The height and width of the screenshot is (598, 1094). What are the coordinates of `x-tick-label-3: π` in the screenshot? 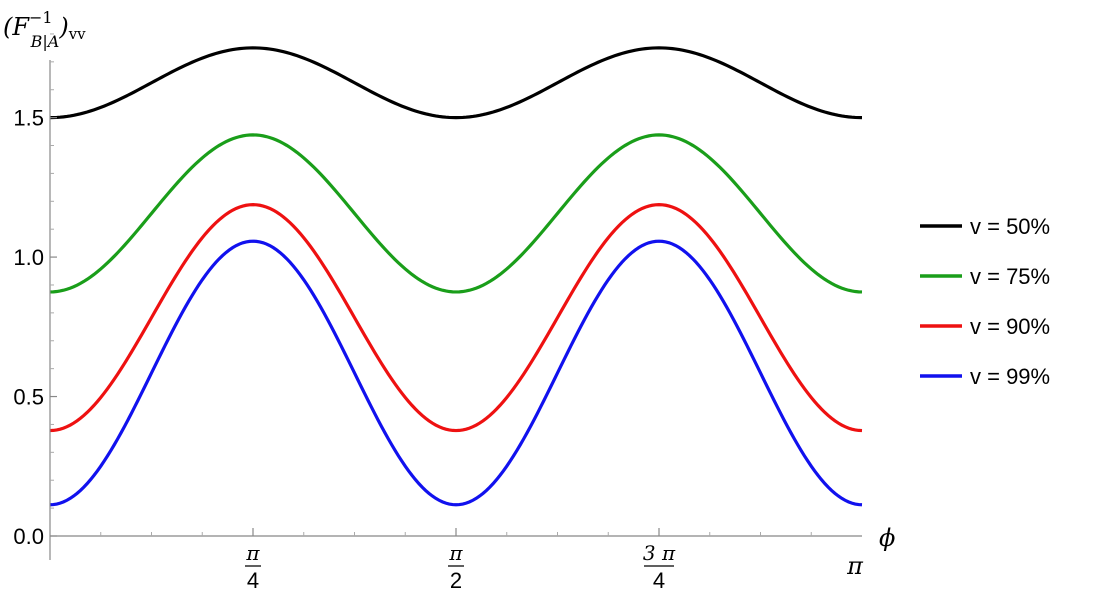 It's located at (855, 566).